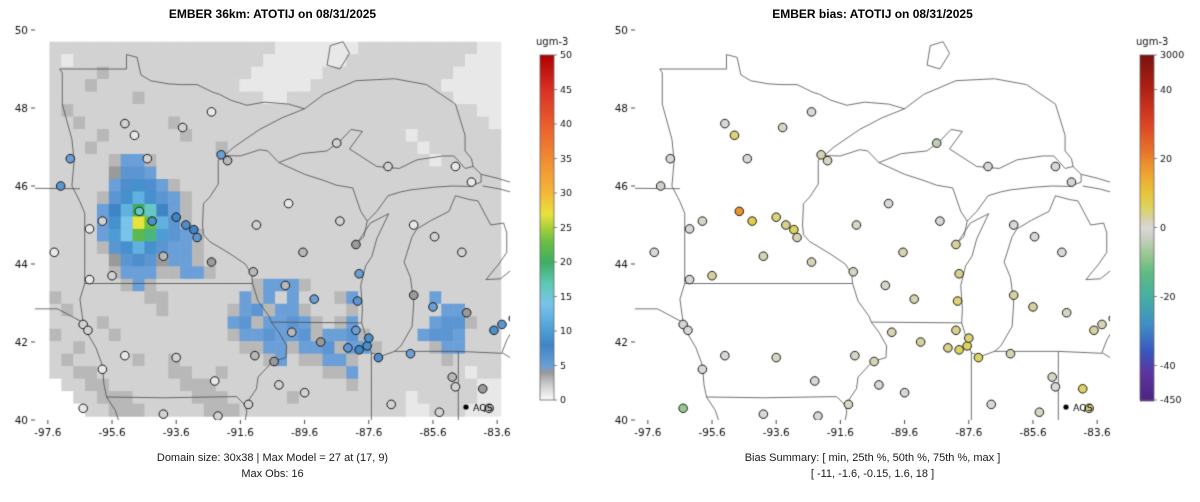 Image resolution: width=1200 pixels, height=502 pixels. Describe the element at coordinates (272, 14) in the screenshot. I see `left-panel-title: EMBER 36km: ATOTIJ on 08/31/2025` at that location.